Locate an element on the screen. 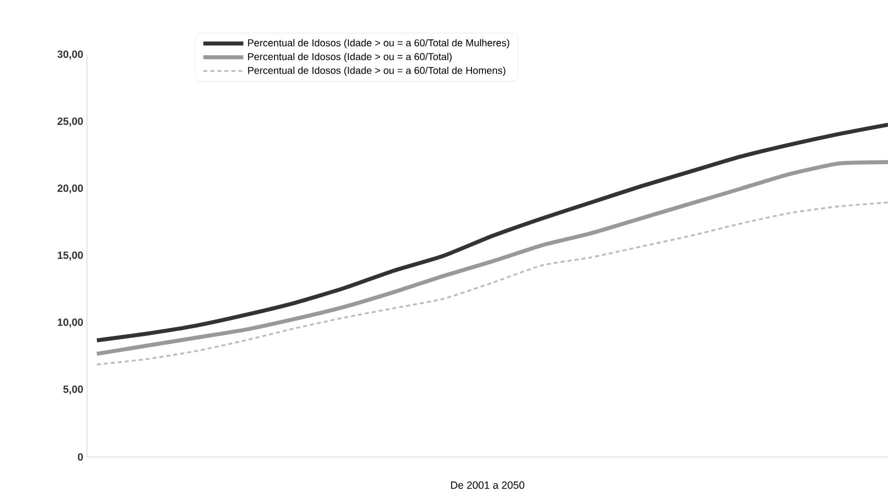  legend-label: Percentual de Idosos (Idade > ou = a 60/Total de Homens) is located at coordinates (377, 71).